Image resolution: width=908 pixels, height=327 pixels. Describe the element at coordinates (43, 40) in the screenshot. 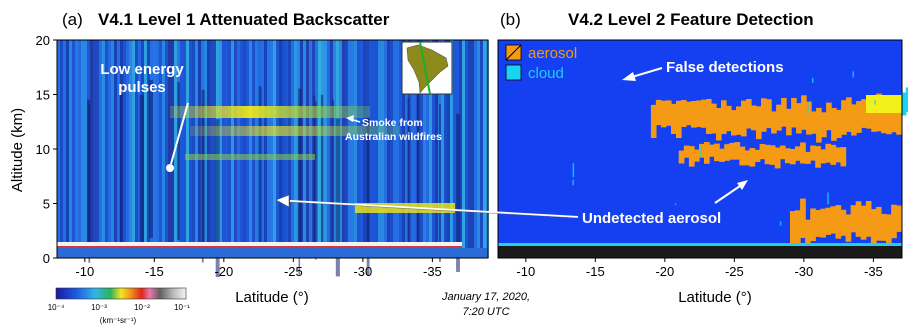

I see `y-tick-label: 20` at that location.